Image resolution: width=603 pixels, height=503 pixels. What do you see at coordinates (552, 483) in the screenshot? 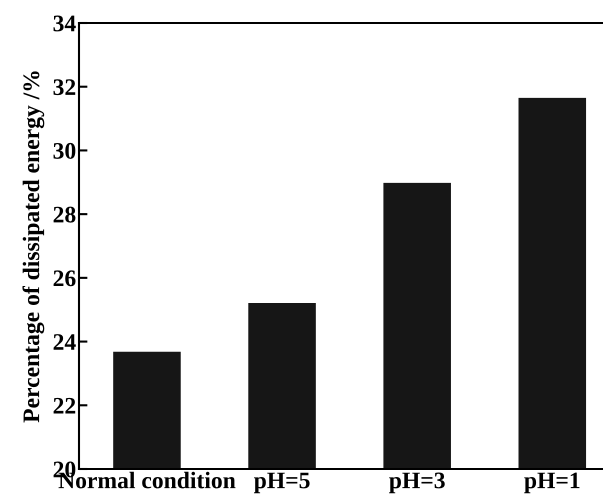
I see `x-tick-label: pH=1` at bounding box center [552, 483].